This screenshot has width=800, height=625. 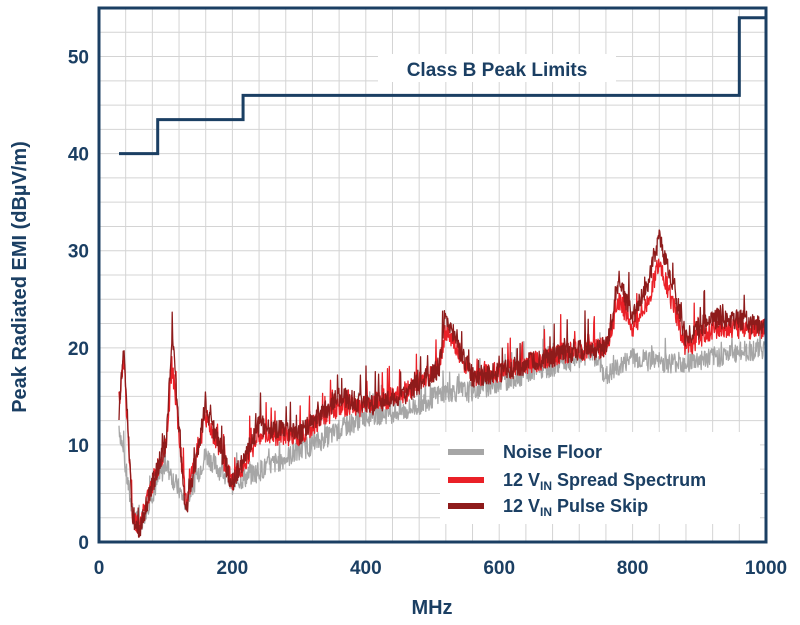 I want to click on x-tick-label: 600, so click(x=499, y=568).